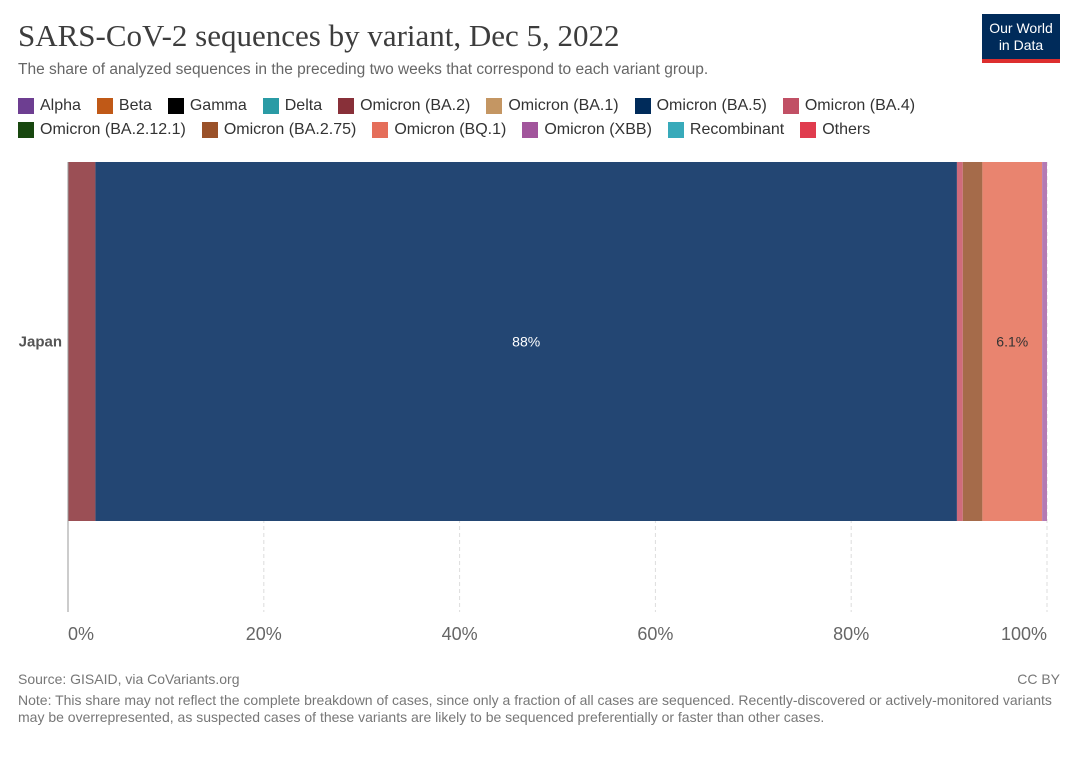 This screenshot has width=1080, height=763. I want to click on legend-item: Delta, so click(292, 105).